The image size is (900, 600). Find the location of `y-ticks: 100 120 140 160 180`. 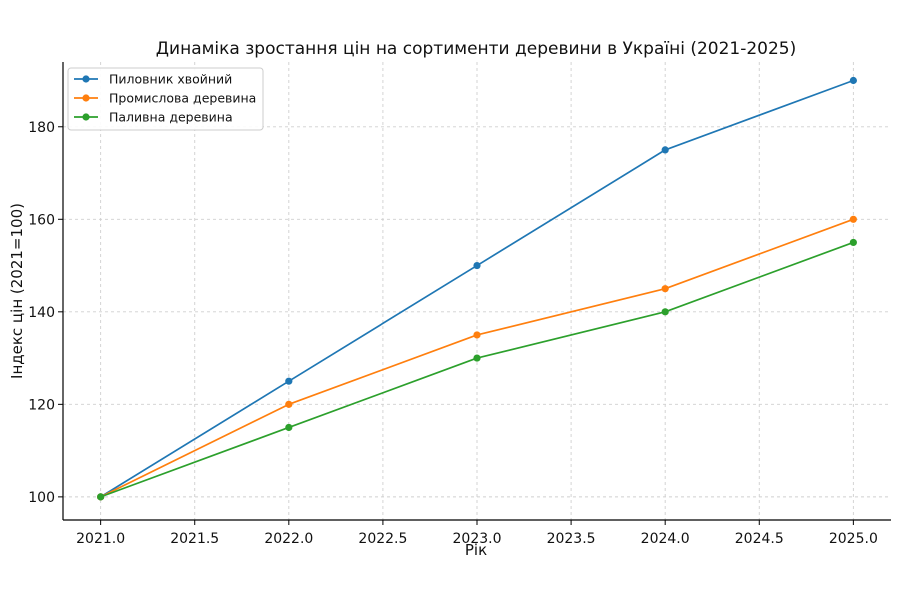

y-ticks: 100 120 140 160 180 is located at coordinates (45, 313).